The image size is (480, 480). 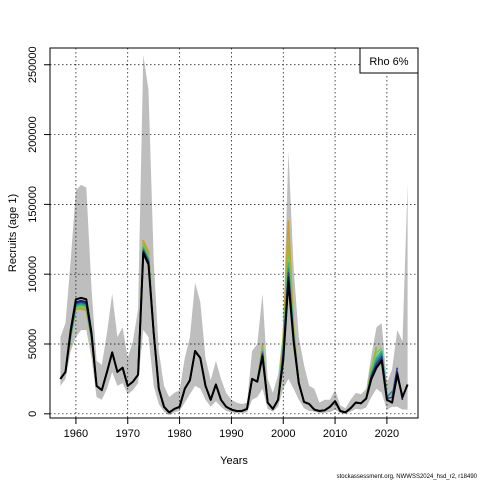 I want to click on legend-text: Rho 6%, so click(x=388, y=62).